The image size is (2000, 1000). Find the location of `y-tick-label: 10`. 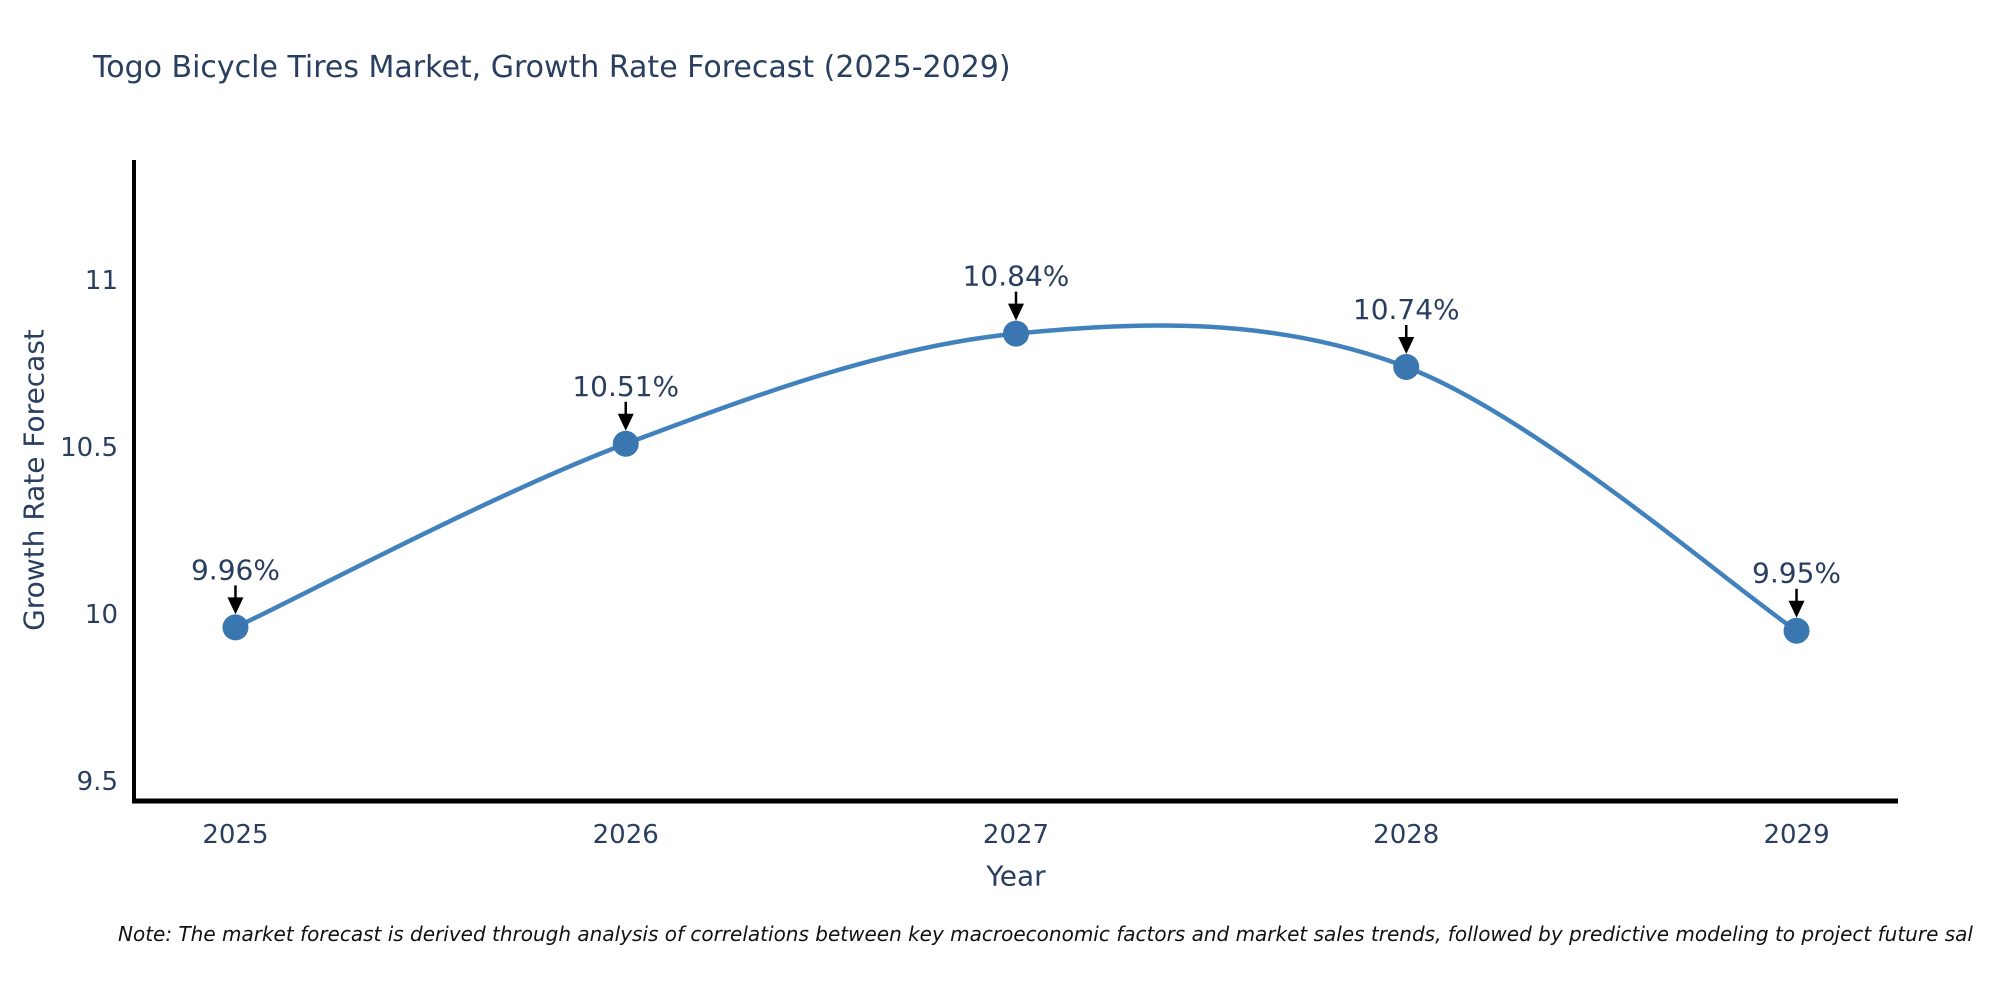

y-tick-label: 10 is located at coordinates (101, 615).